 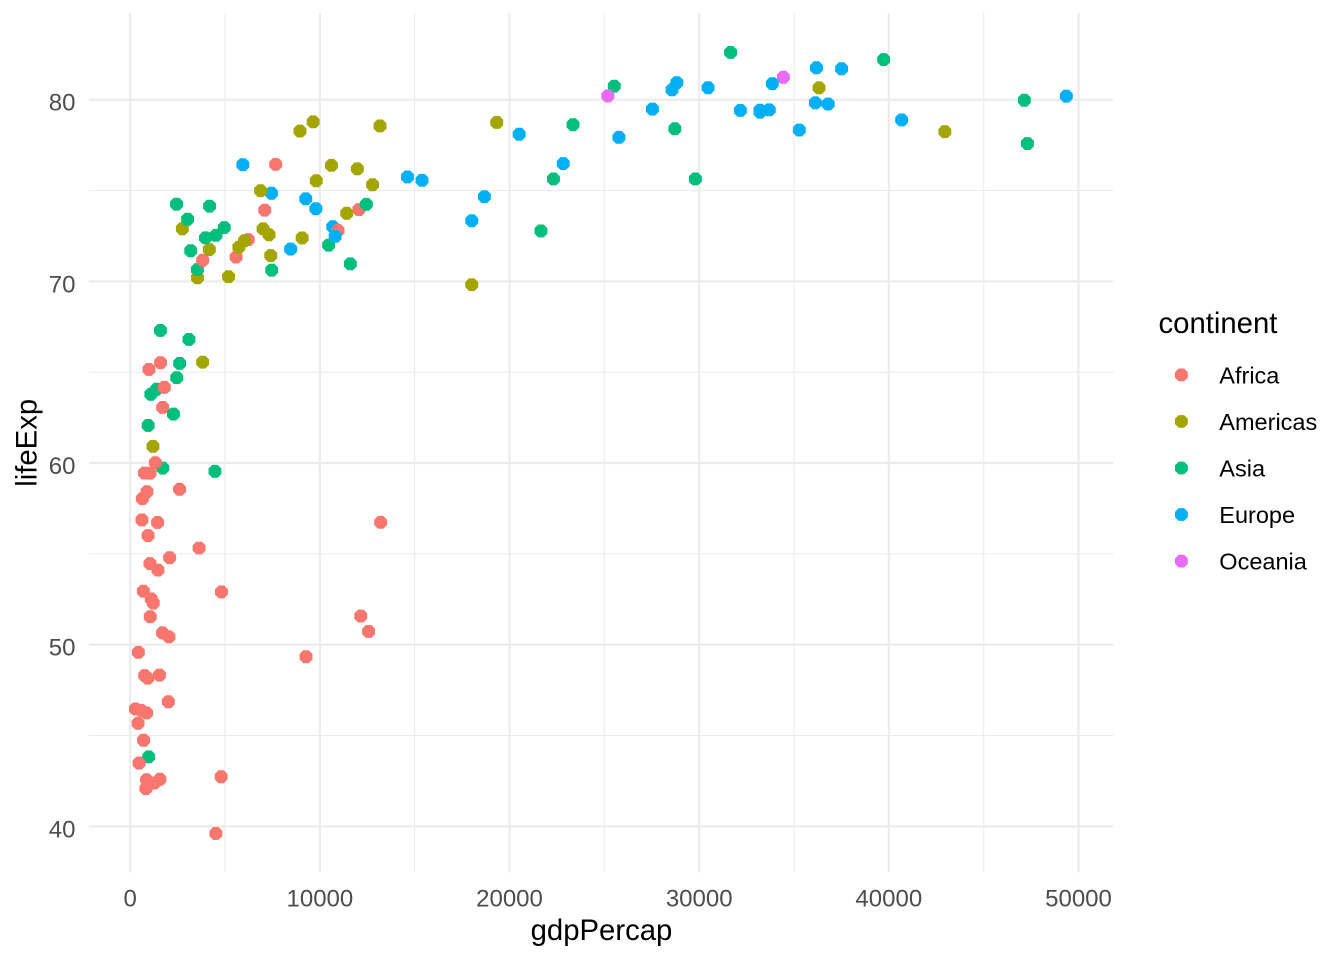 What do you see at coordinates (1242, 468) in the screenshot?
I see `svg-text: Asia` at bounding box center [1242, 468].